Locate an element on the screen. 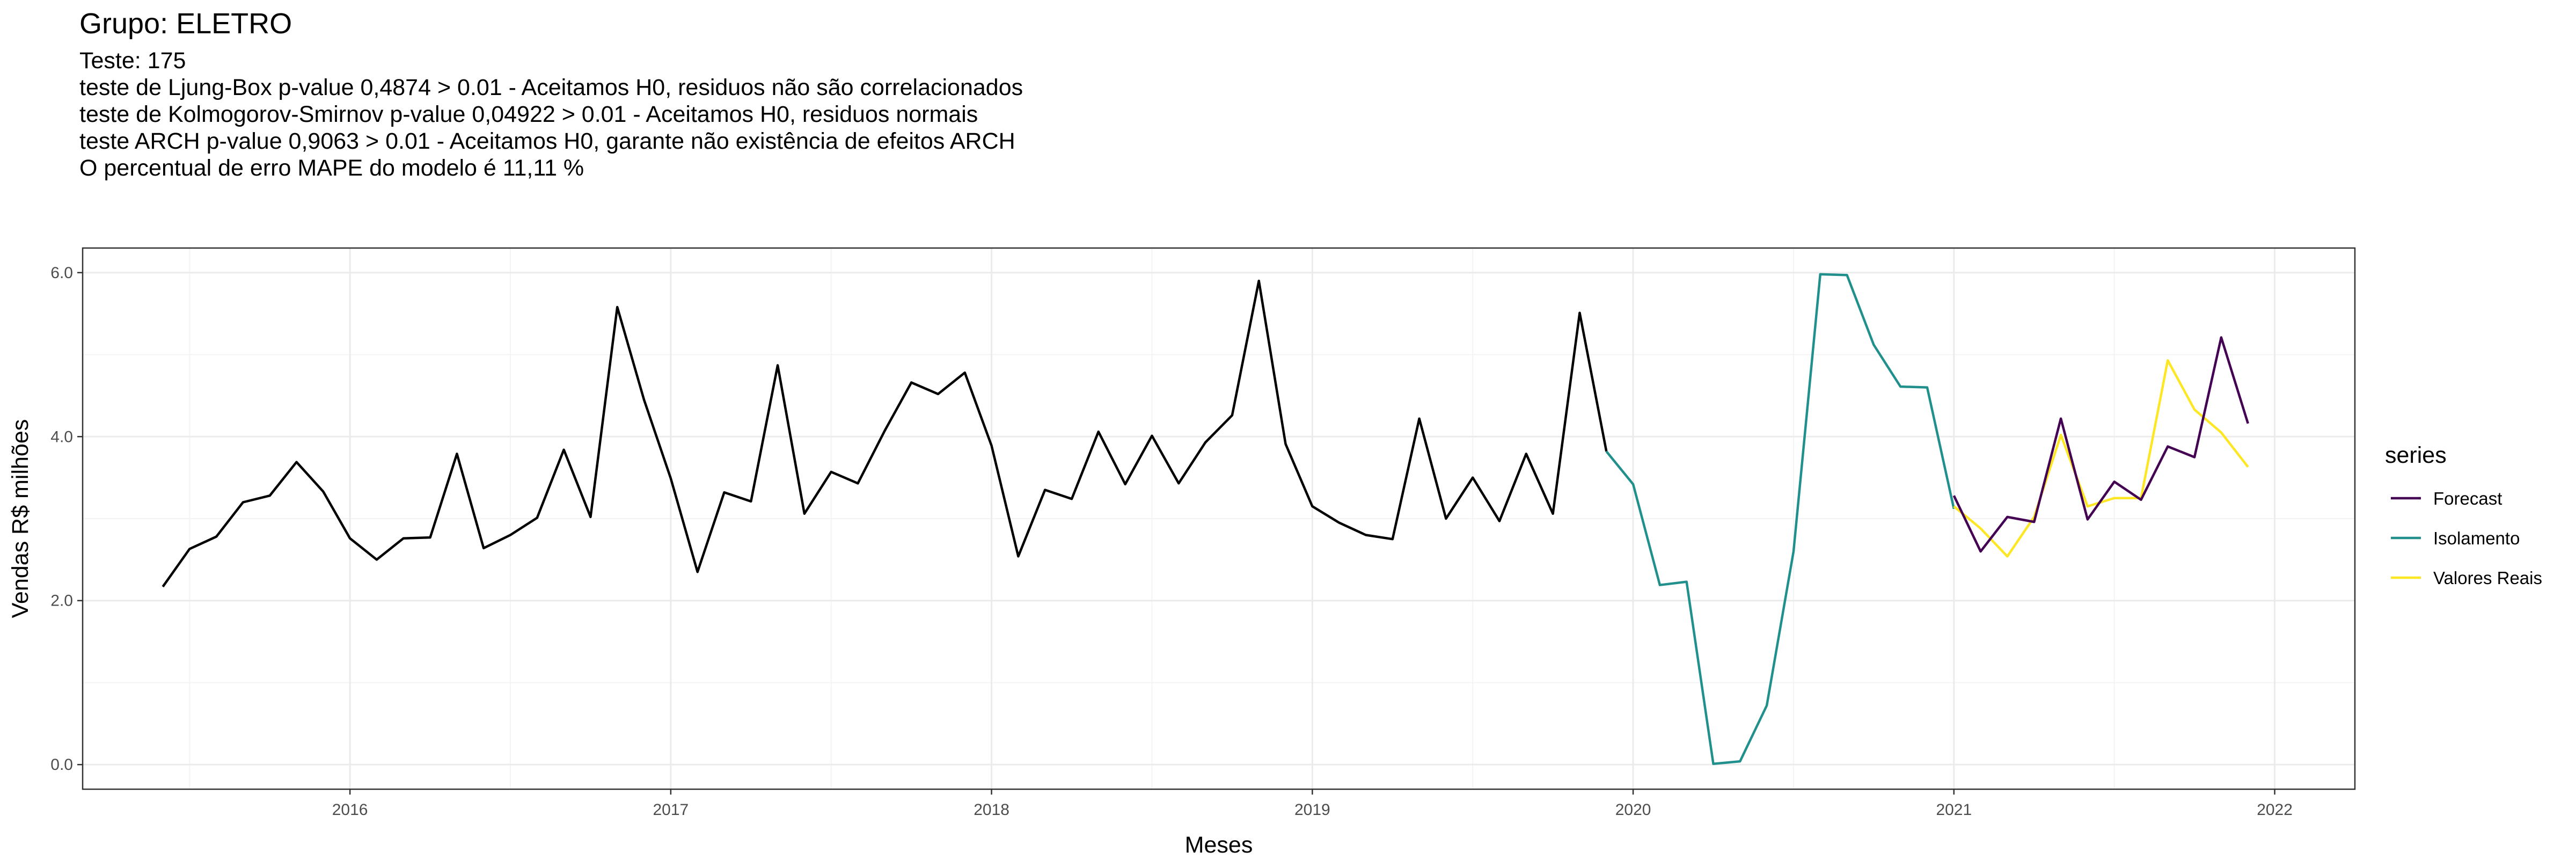 The height and width of the screenshot is (859, 2576). series-line-forecast is located at coordinates (2100, 444).